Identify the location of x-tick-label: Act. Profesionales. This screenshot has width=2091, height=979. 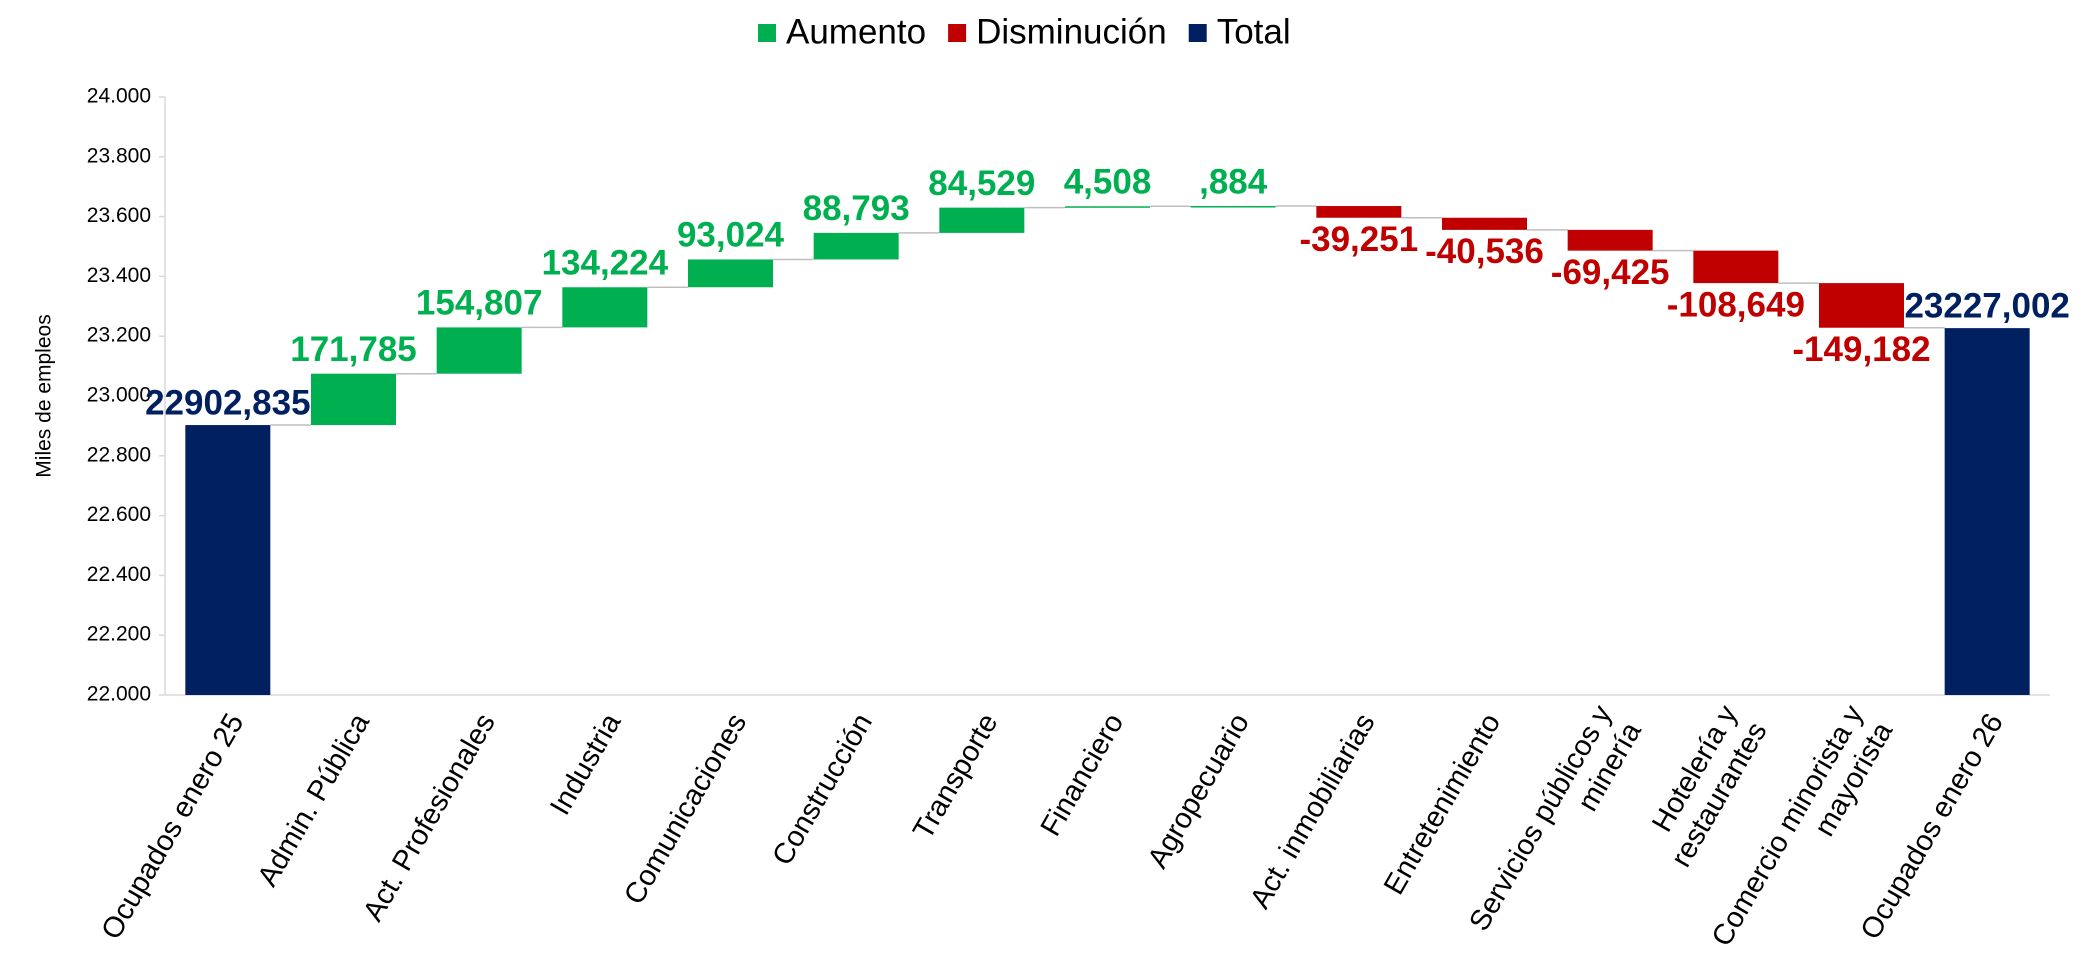
(429, 817).